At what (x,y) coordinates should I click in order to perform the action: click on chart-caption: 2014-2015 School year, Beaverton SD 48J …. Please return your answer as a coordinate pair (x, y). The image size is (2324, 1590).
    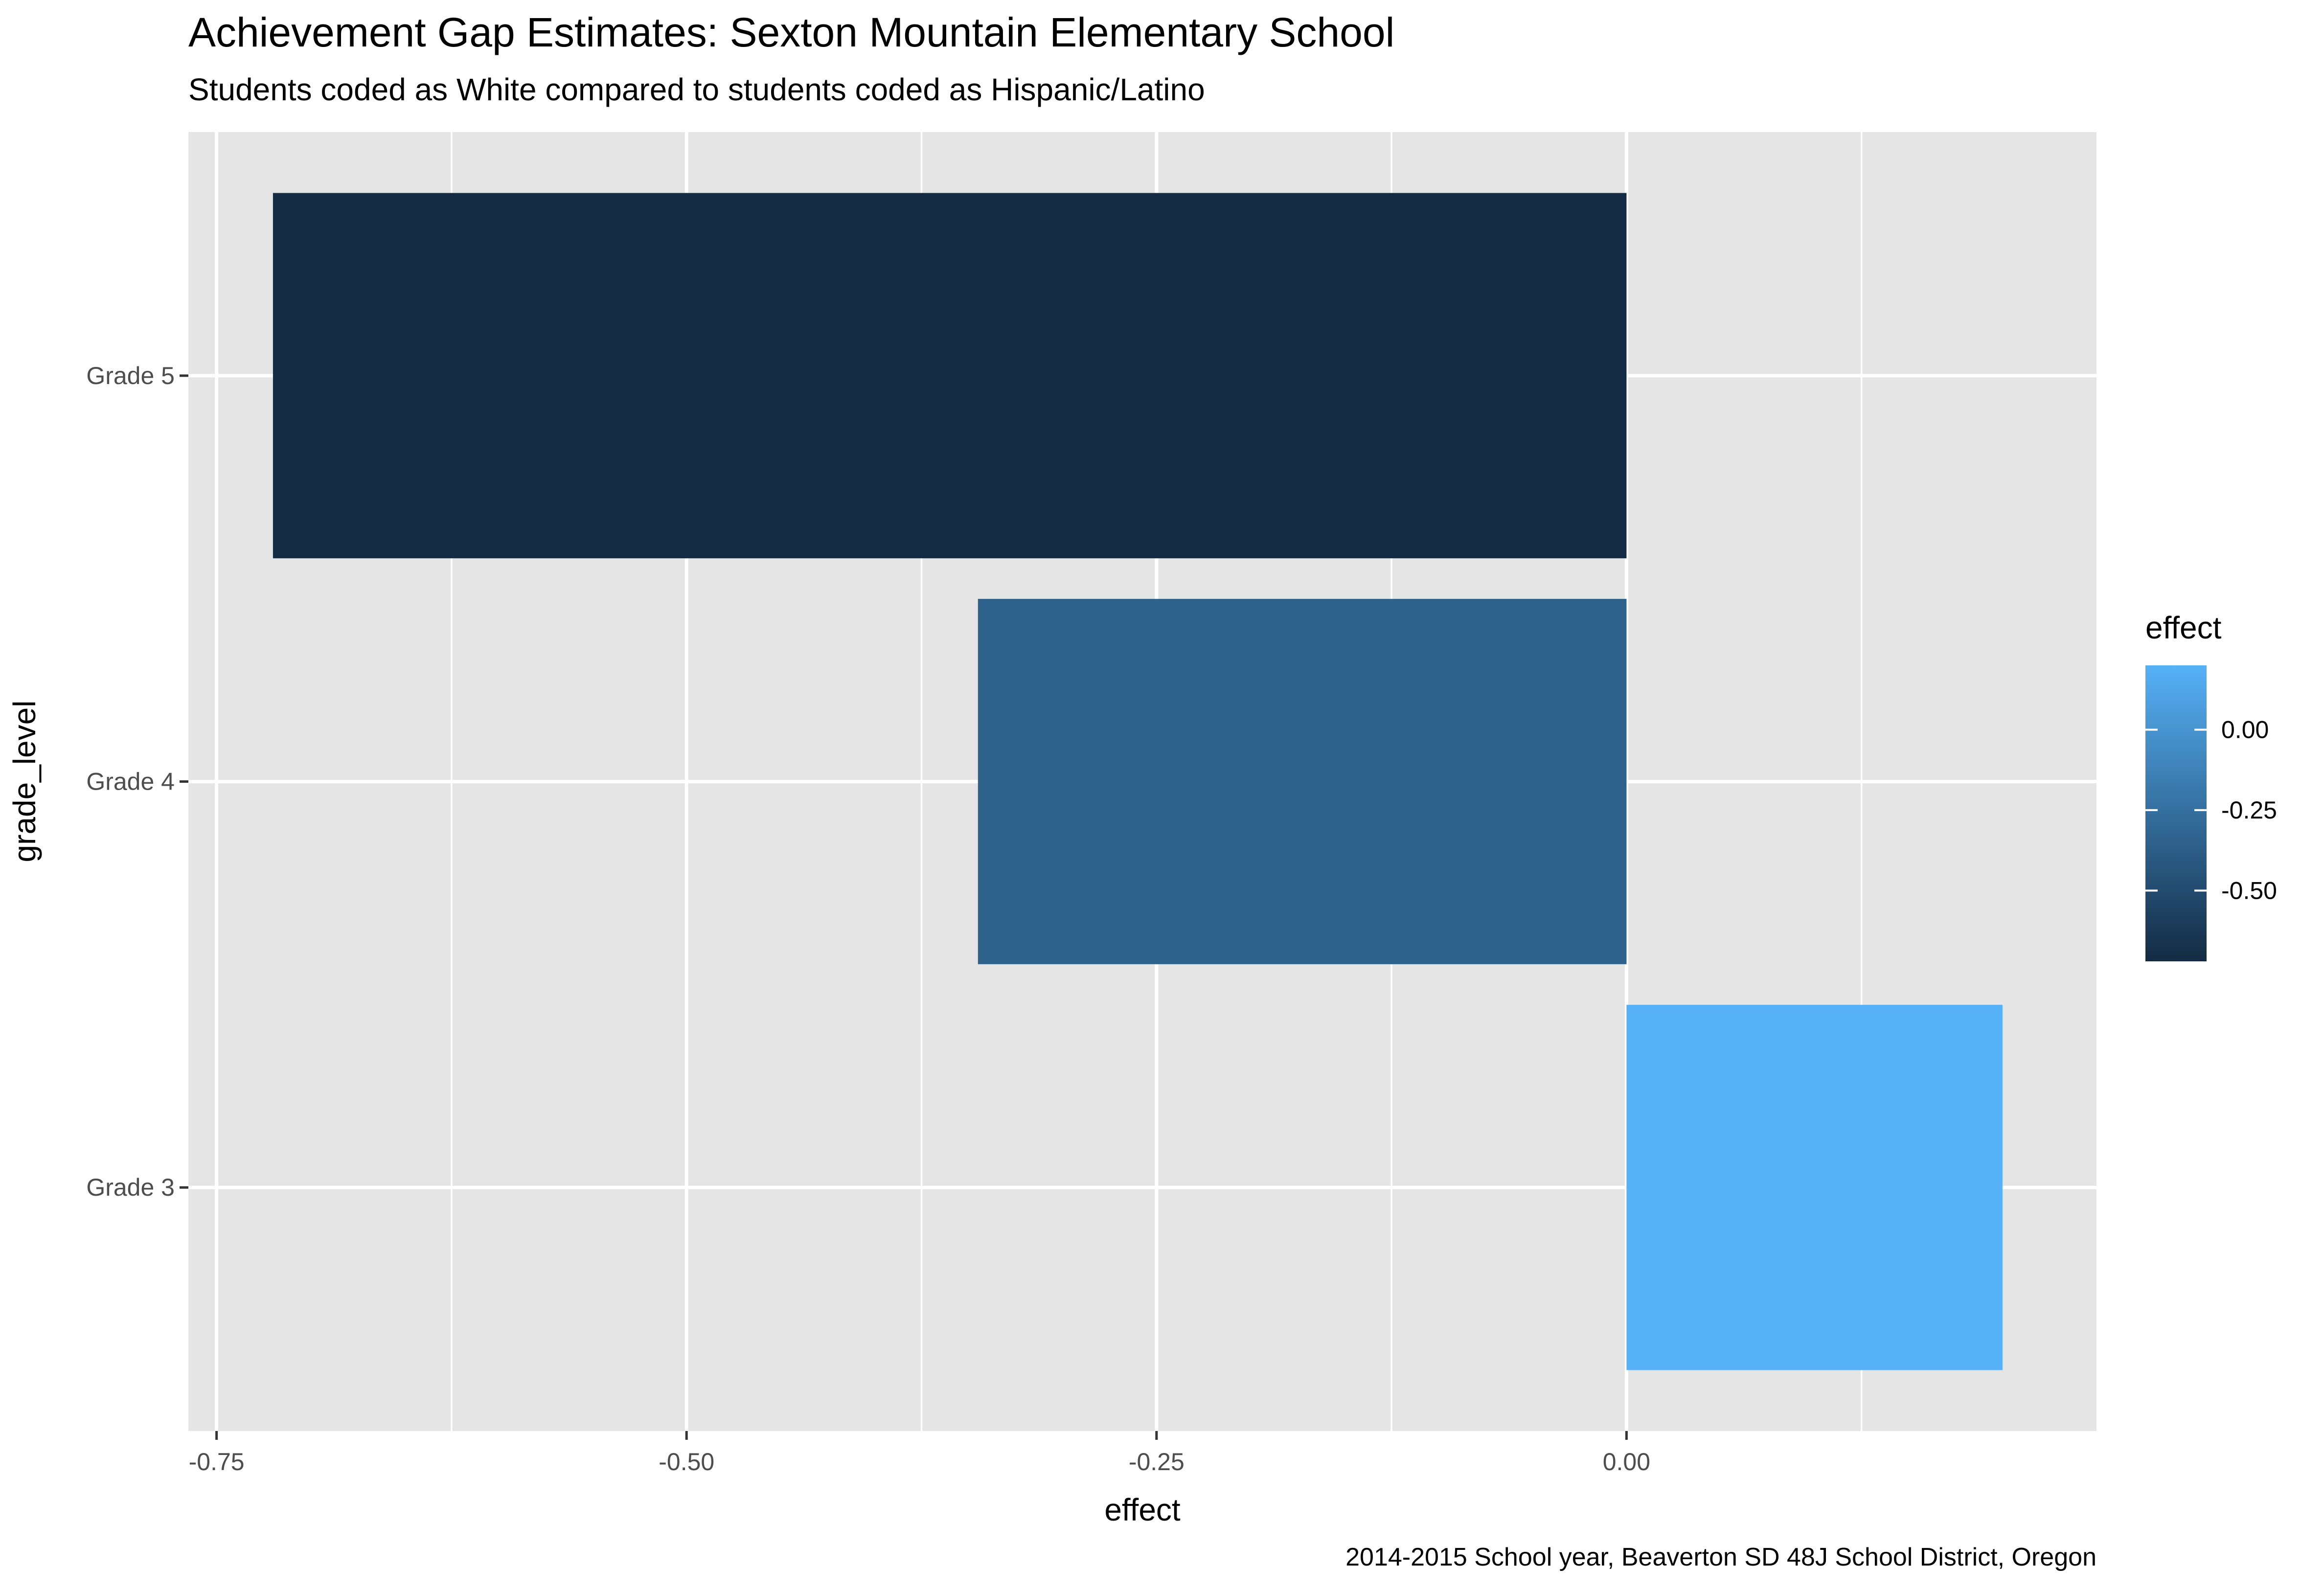
    Looking at the image, I should click on (1720, 1557).